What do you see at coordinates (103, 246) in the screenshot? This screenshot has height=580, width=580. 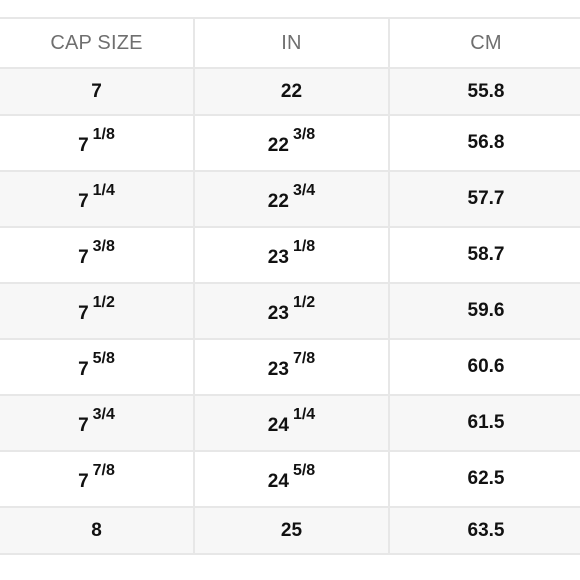 I see `cap-size-fraction: 3/8` at bounding box center [103, 246].